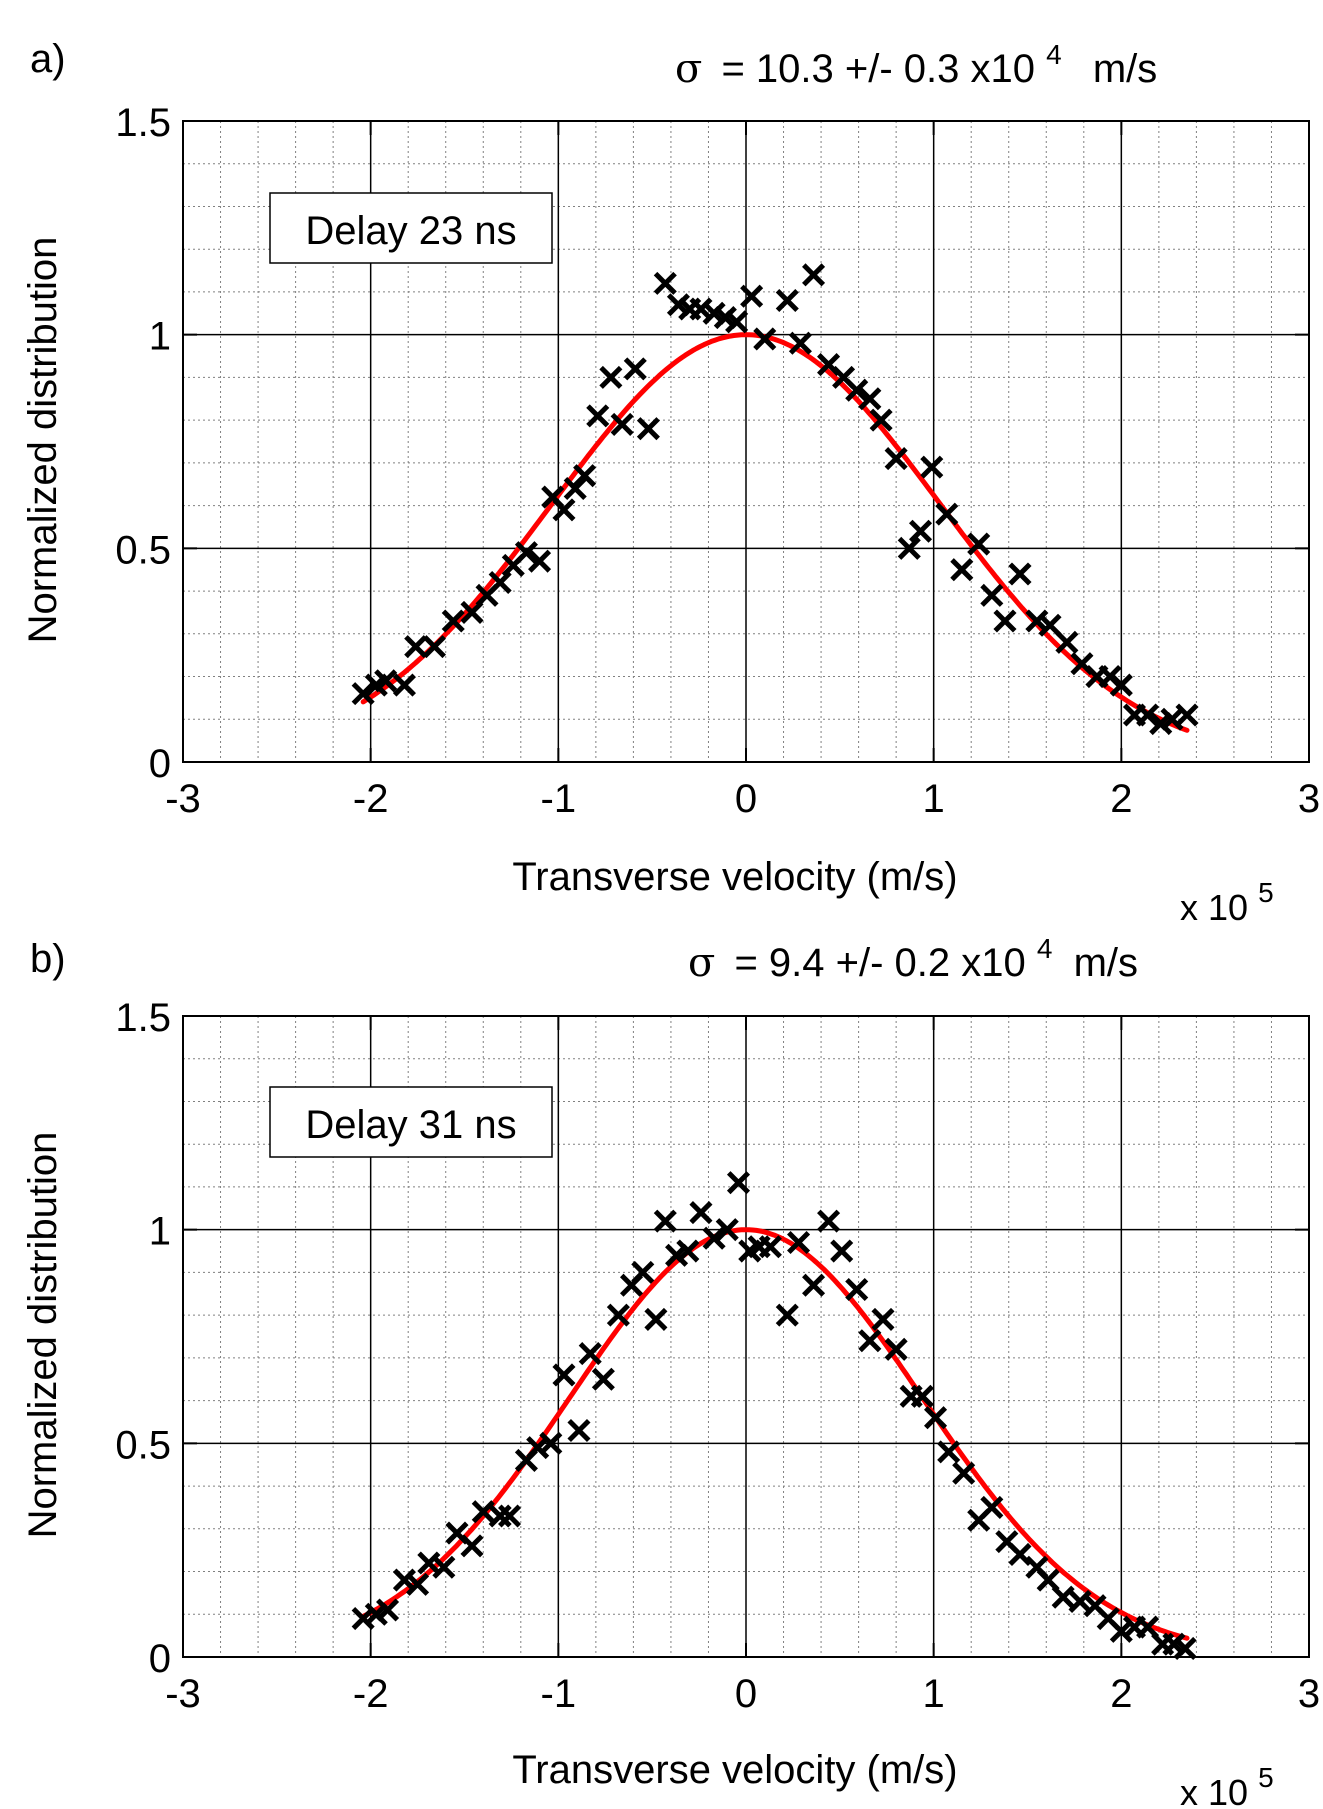  What do you see at coordinates (160, 1232) in the screenshot?
I see `y-tick-label: 1` at bounding box center [160, 1232].